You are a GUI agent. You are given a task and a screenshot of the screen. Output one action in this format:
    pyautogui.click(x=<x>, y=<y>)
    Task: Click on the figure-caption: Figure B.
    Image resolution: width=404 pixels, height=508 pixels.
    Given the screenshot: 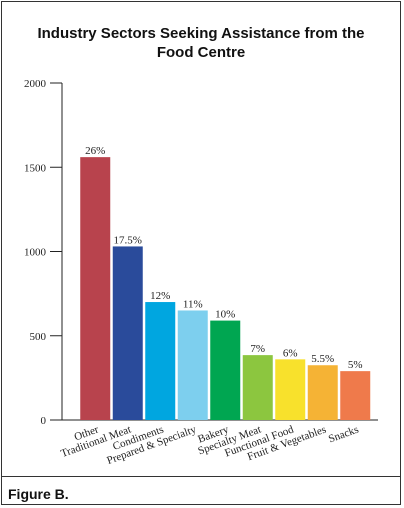 What is the action you would take?
    pyautogui.click(x=38, y=494)
    